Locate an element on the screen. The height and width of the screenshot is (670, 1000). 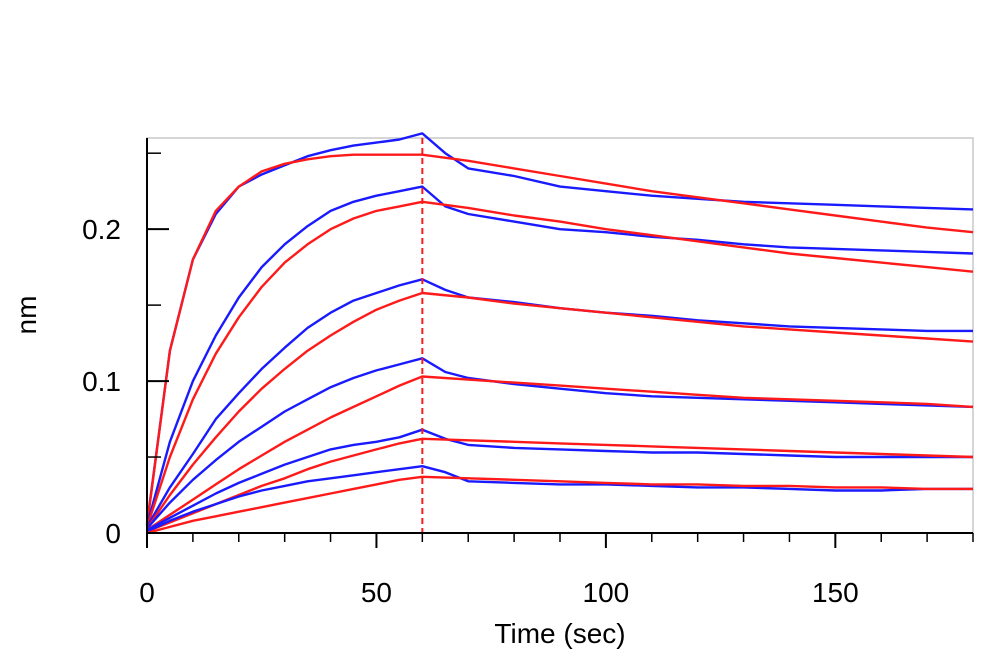
y-axis-title: nm is located at coordinates (26, 315).